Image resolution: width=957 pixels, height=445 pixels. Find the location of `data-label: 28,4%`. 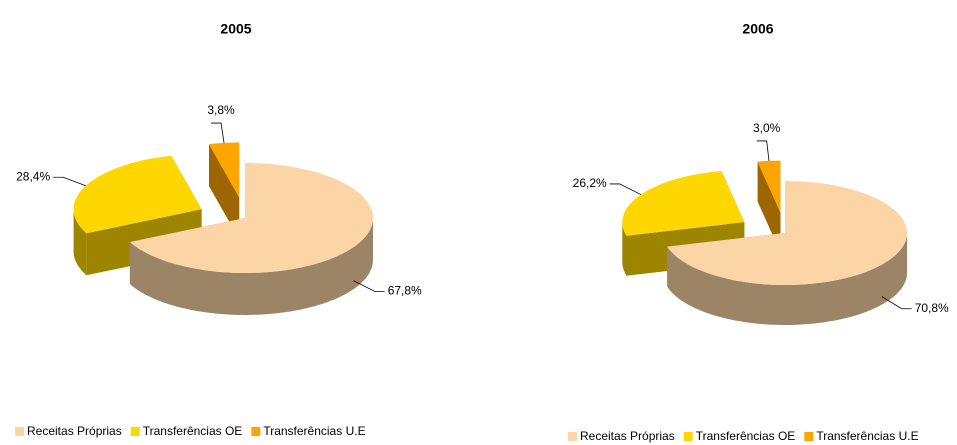

data-label: 28,4% is located at coordinates (33, 176).